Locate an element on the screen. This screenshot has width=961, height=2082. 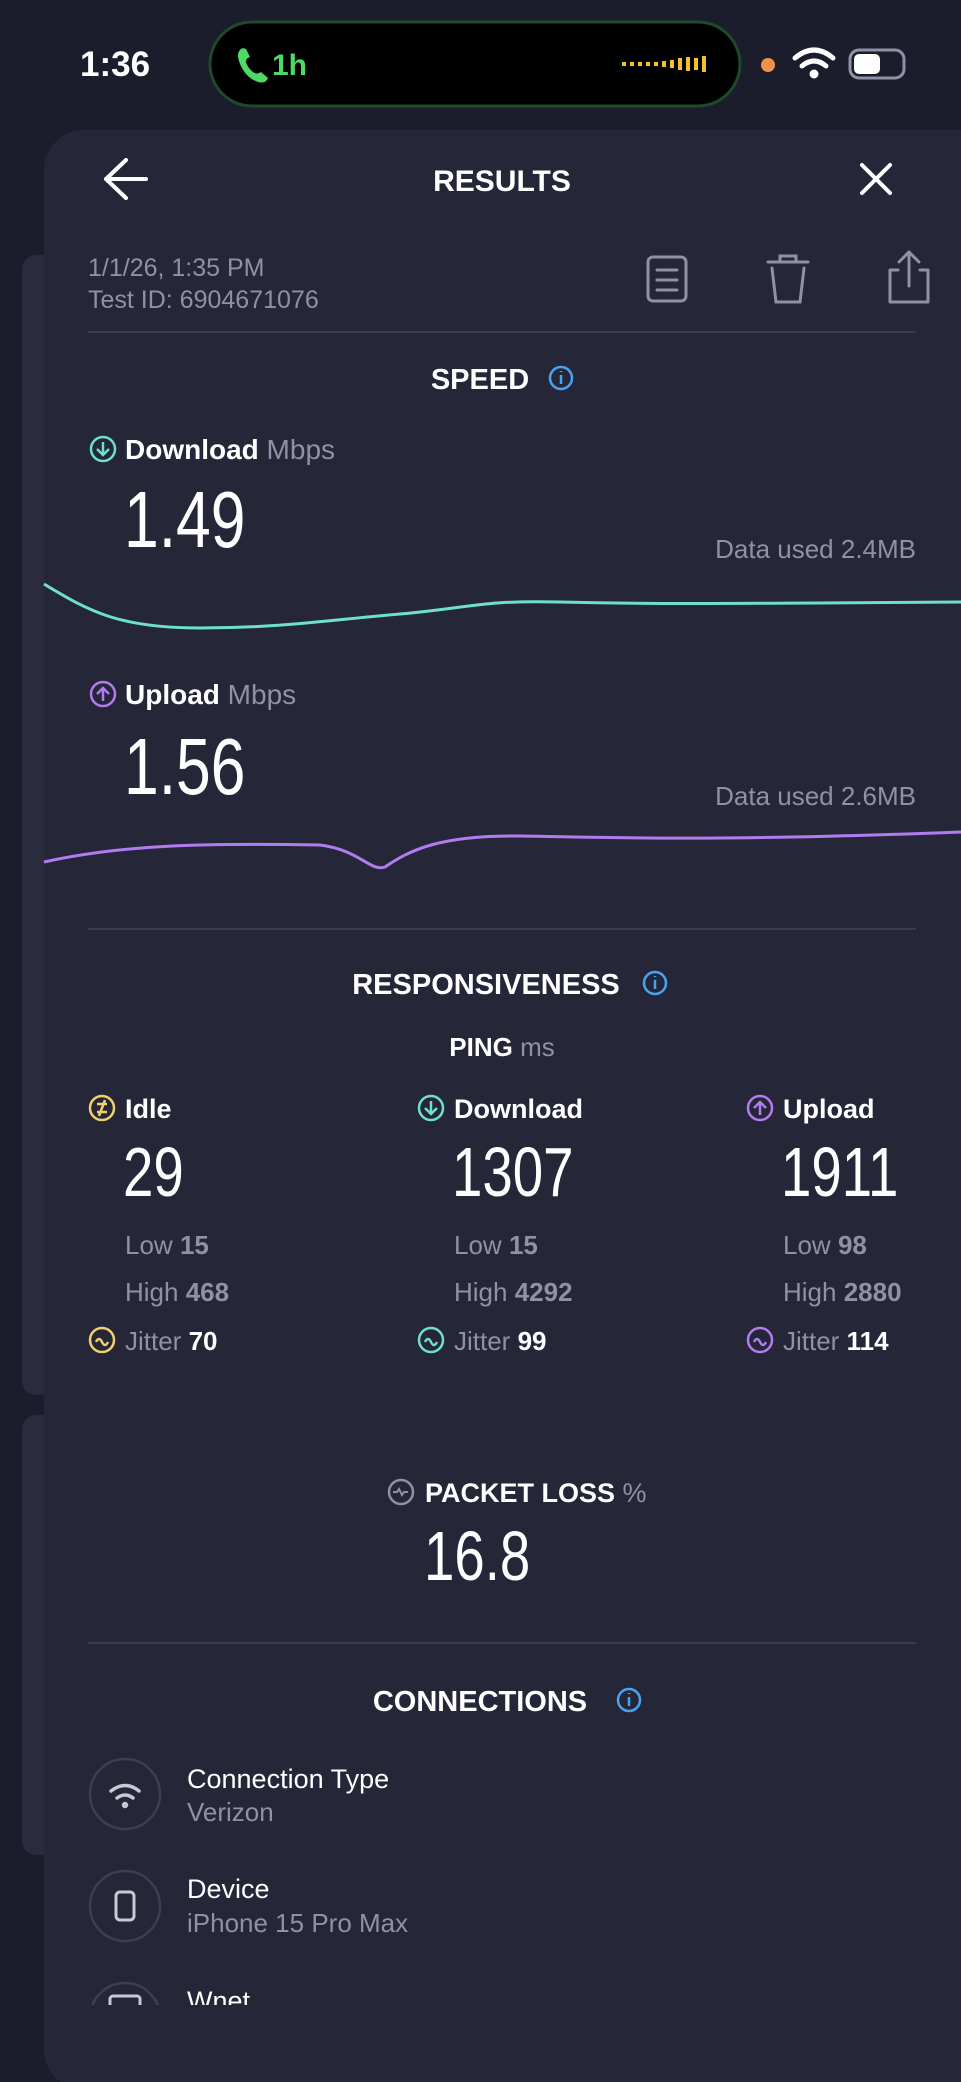
section-title: SPEED is located at coordinates (480, 380).